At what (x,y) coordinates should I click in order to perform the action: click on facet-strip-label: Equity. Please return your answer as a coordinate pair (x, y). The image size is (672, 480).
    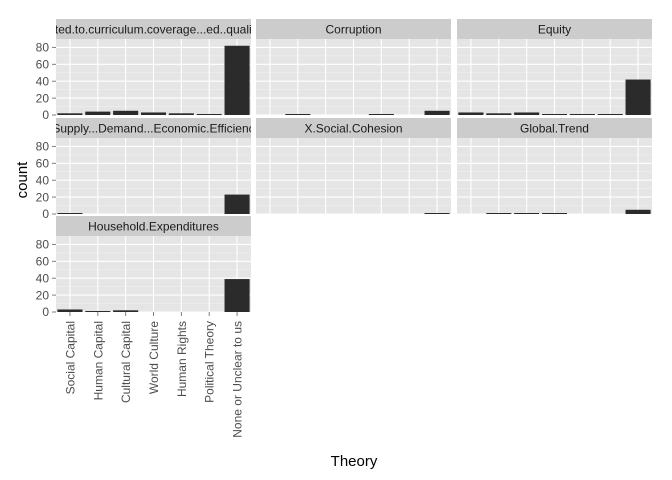
    Looking at the image, I should click on (554, 30).